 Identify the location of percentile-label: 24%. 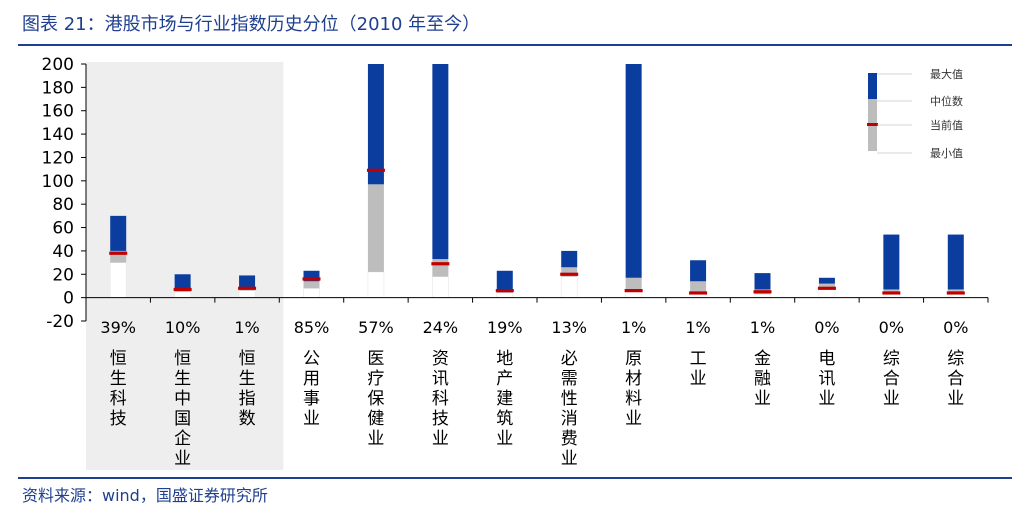
(441, 327).